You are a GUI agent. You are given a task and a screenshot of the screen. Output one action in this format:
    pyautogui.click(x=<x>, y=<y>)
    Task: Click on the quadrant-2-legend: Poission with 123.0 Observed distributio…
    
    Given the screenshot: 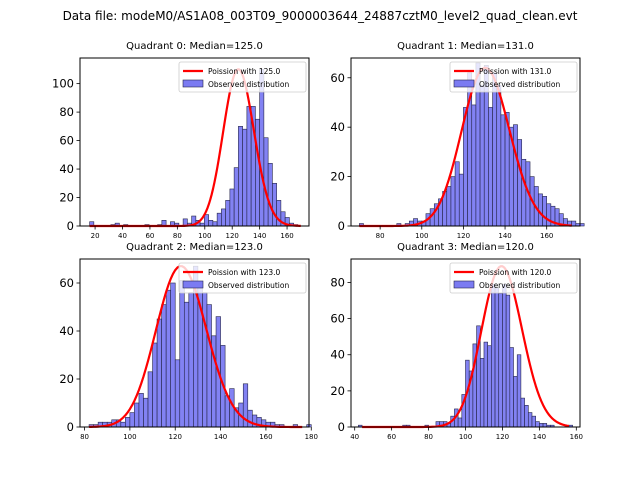 What is the action you would take?
    pyautogui.click(x=242, y=278)
    